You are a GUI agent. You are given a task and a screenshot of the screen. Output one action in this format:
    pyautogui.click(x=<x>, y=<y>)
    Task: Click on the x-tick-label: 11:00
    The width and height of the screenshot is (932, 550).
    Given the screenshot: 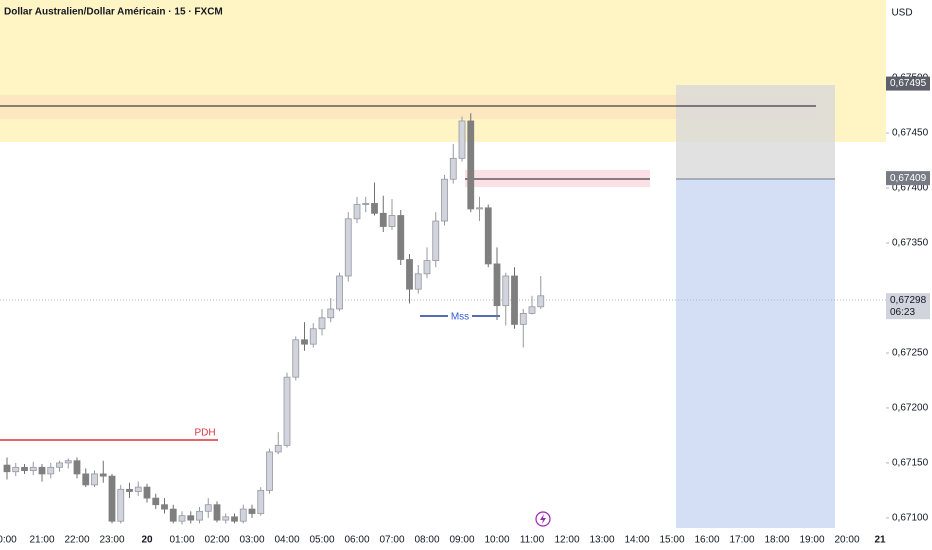 What is the action you would take?
    pyautogui.click(x=532, y=540)
    